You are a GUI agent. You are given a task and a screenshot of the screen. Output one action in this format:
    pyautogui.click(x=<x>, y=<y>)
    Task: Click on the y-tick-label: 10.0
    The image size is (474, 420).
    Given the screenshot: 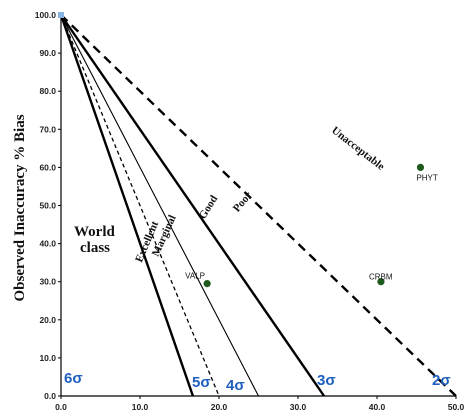 What is the action you would take?
    pyautogui.click(x=47, y=358)
    